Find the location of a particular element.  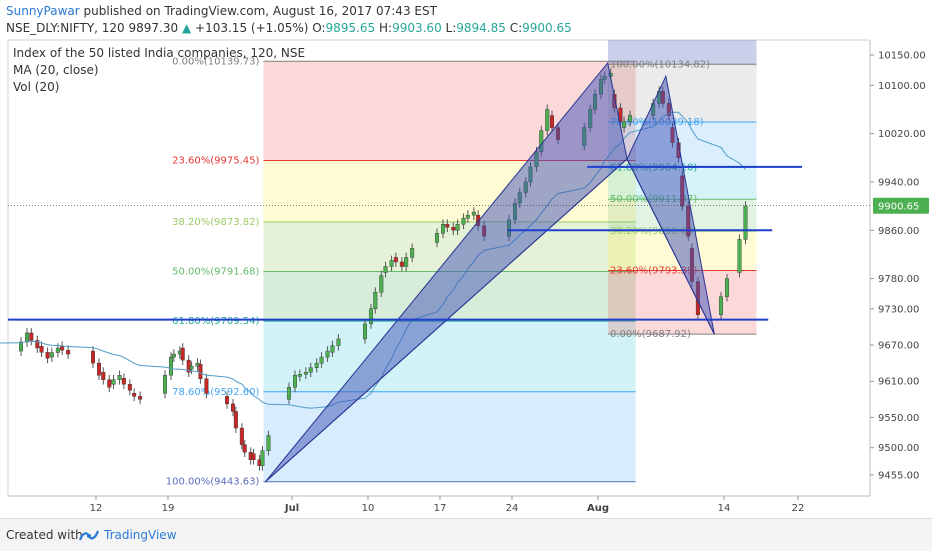

fib2-level-label: 0.00%(9687.92) is located at coordinates (650, 334).